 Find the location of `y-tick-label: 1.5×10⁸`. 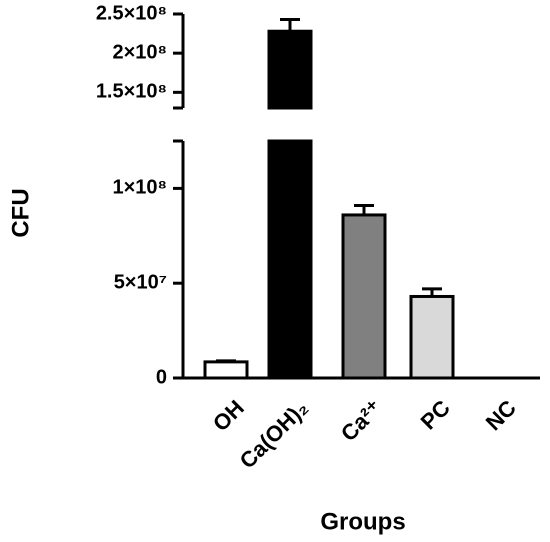

y-tick-label: 1.5×10⁸ is located at coordinates (131, 92).